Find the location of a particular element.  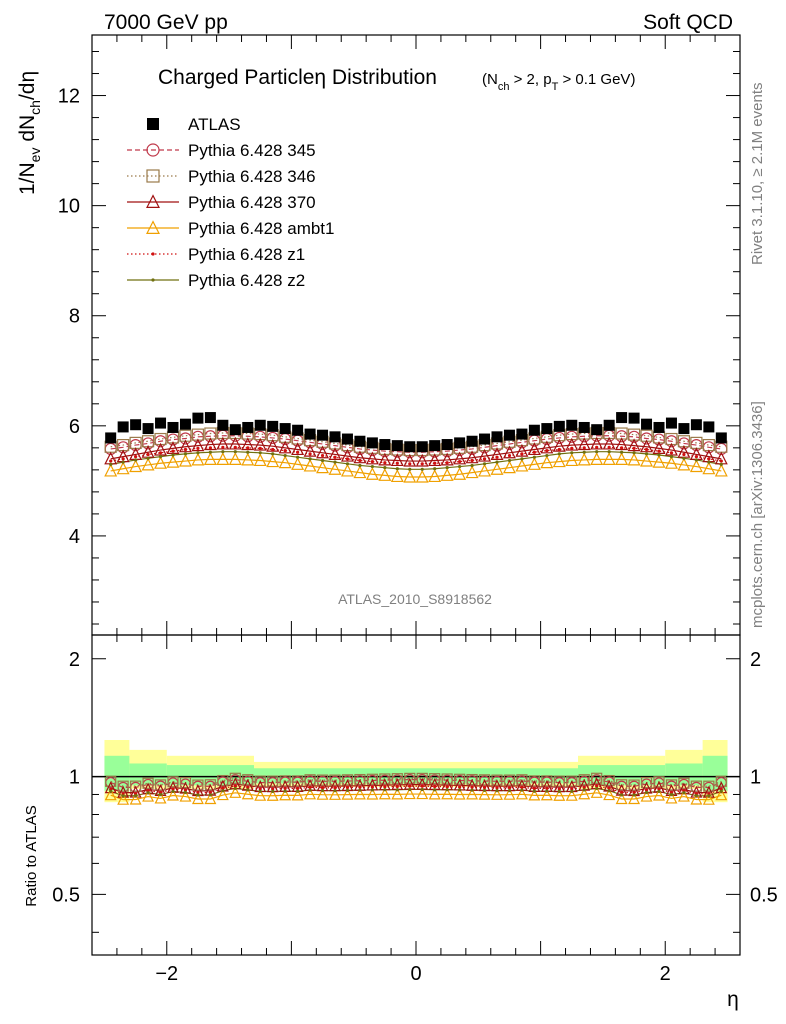

y-tick-label: 6 is located at coordinates (74, 427).